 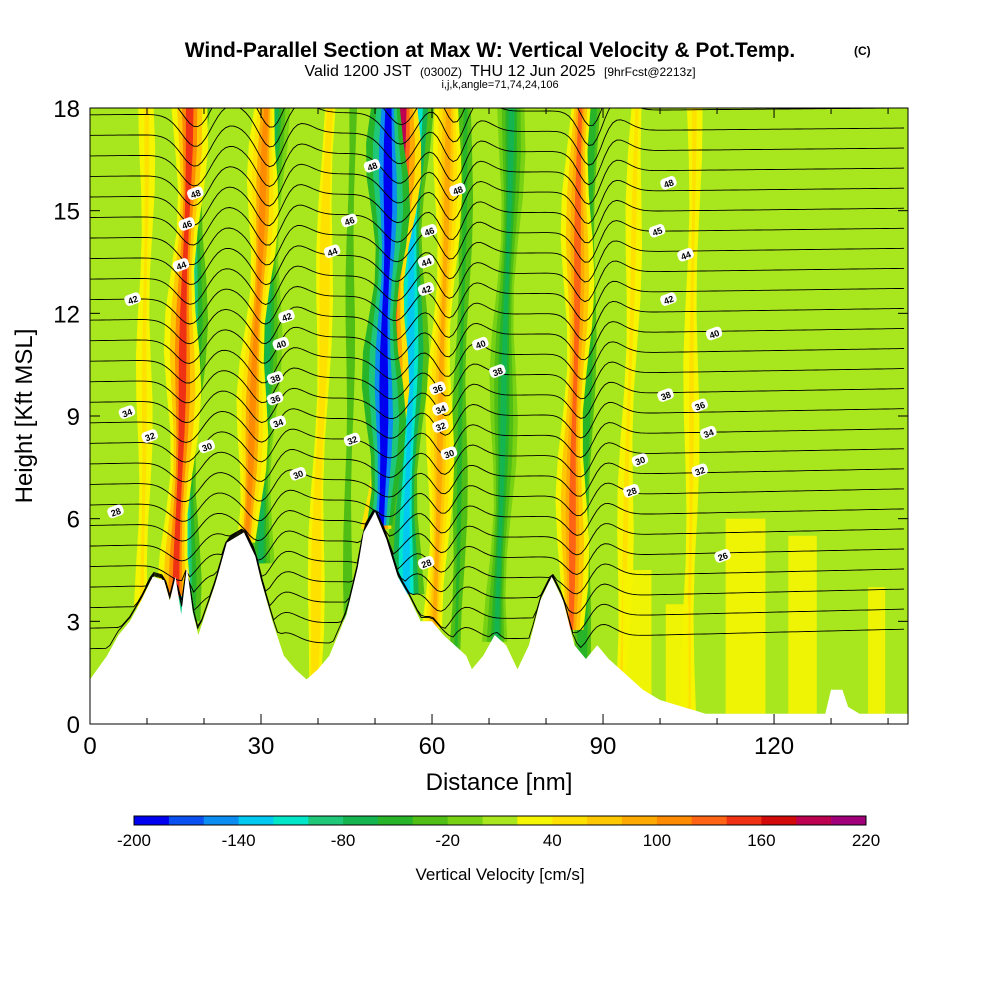 What do you see at coordinates (631, 491) in the screenshot?
I see `svg-text: 28` at bounding box center [631, 491].